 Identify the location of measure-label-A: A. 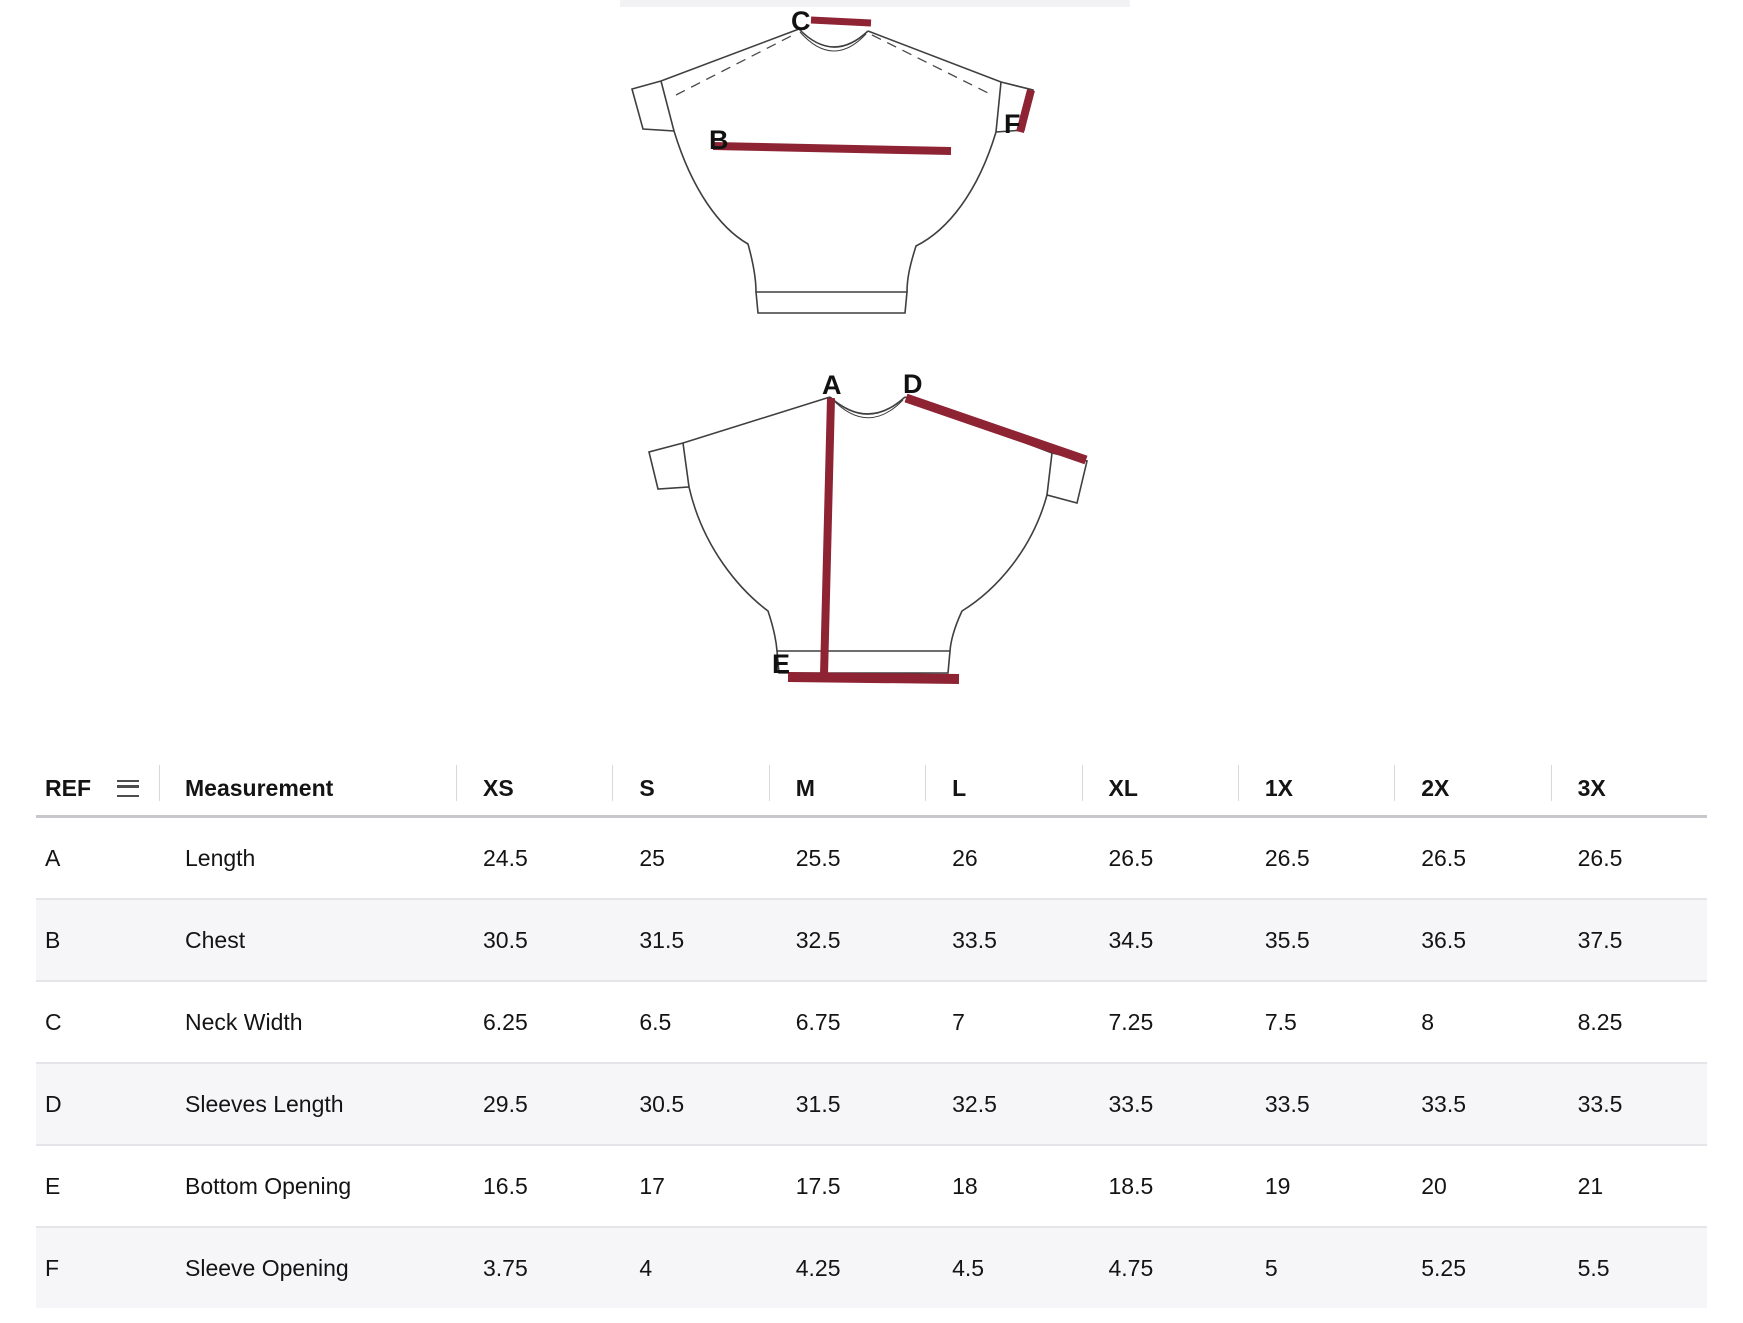
(832, 385).